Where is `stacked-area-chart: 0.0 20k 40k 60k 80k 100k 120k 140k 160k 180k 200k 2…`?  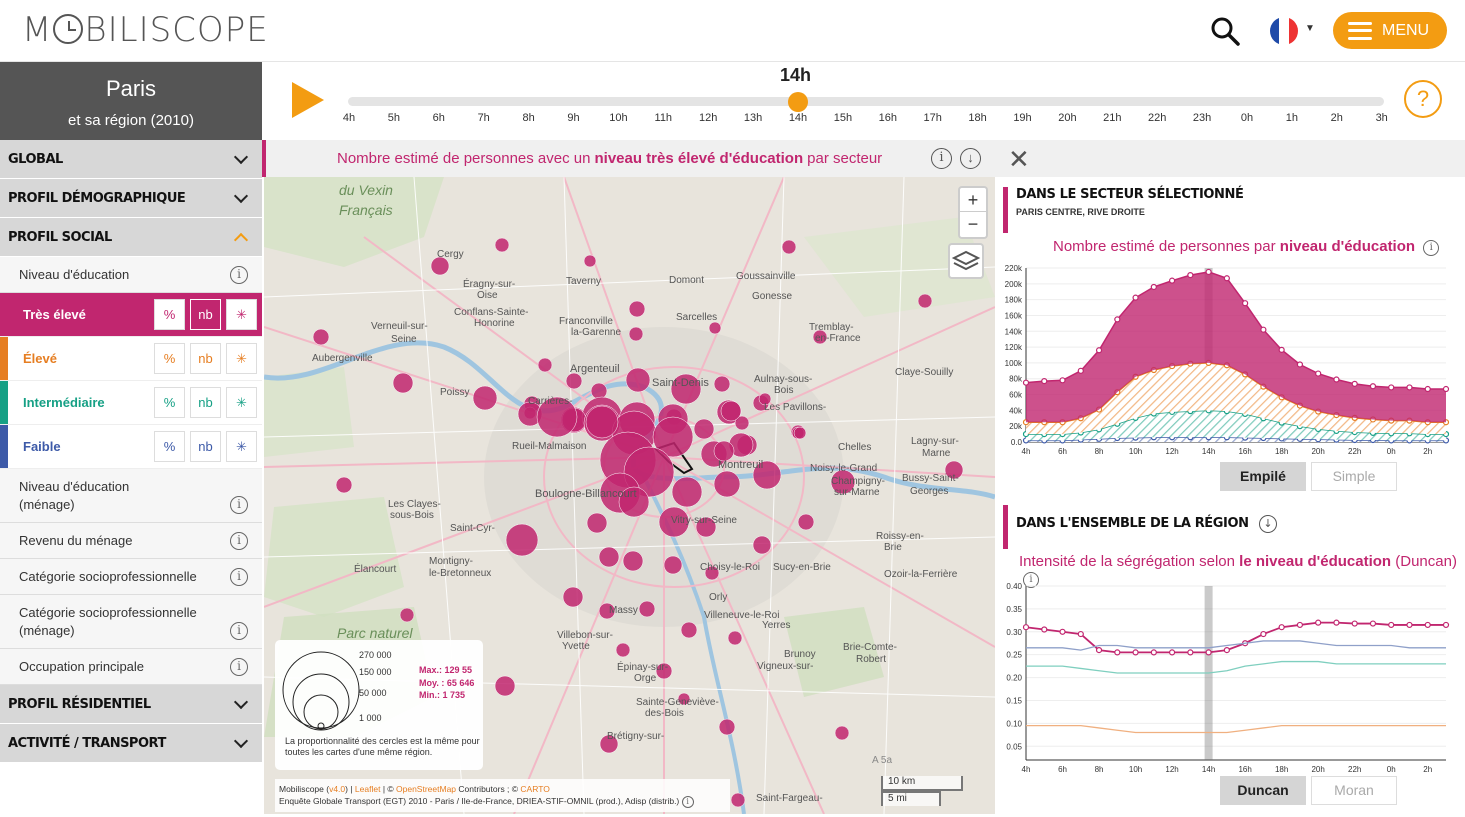 stacked-area-chart: 0.0 20k 40k 60k 80k 100k 120k 140k 160k 180k 200k 2… is located at coordinates (1228, 360).